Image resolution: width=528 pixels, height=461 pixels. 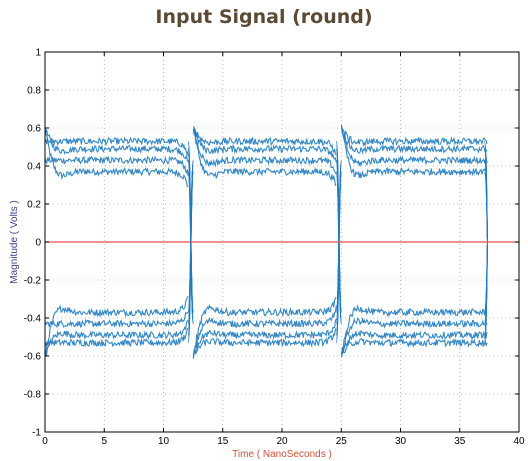 I want to click on y-tick-label: -1, so click(x=36, y=433).